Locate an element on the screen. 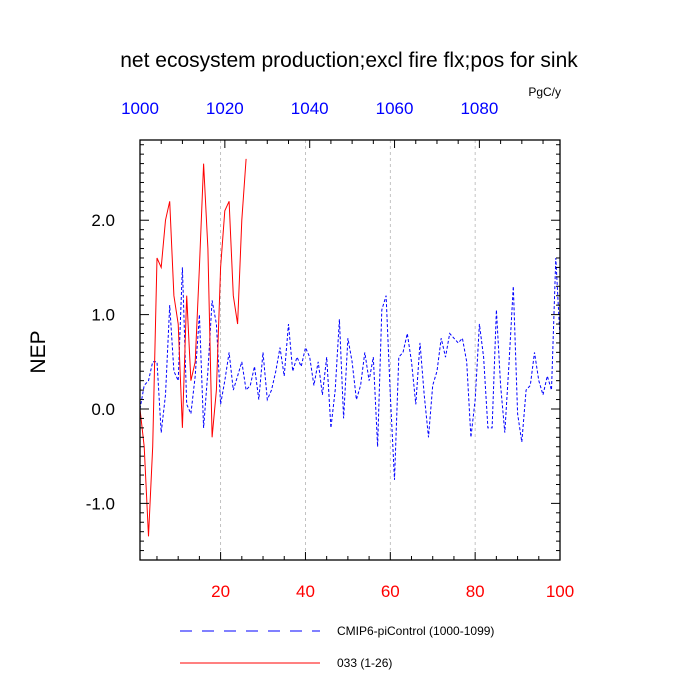  y-tick-label: 1.0 is located at coordinates (103, 315).